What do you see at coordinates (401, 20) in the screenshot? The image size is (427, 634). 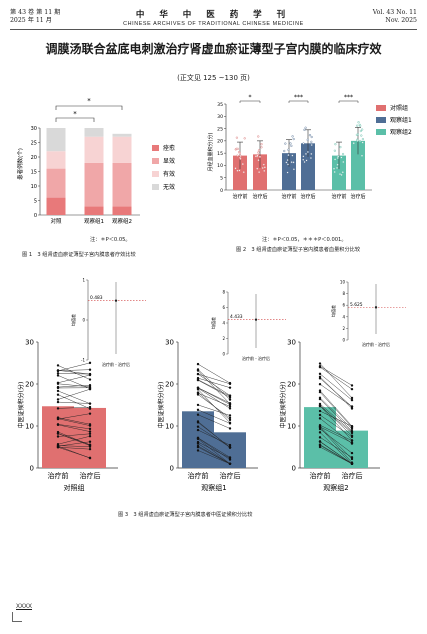 I see `issue-date-en: Nov. 2025` at bounding box center [401, 20].